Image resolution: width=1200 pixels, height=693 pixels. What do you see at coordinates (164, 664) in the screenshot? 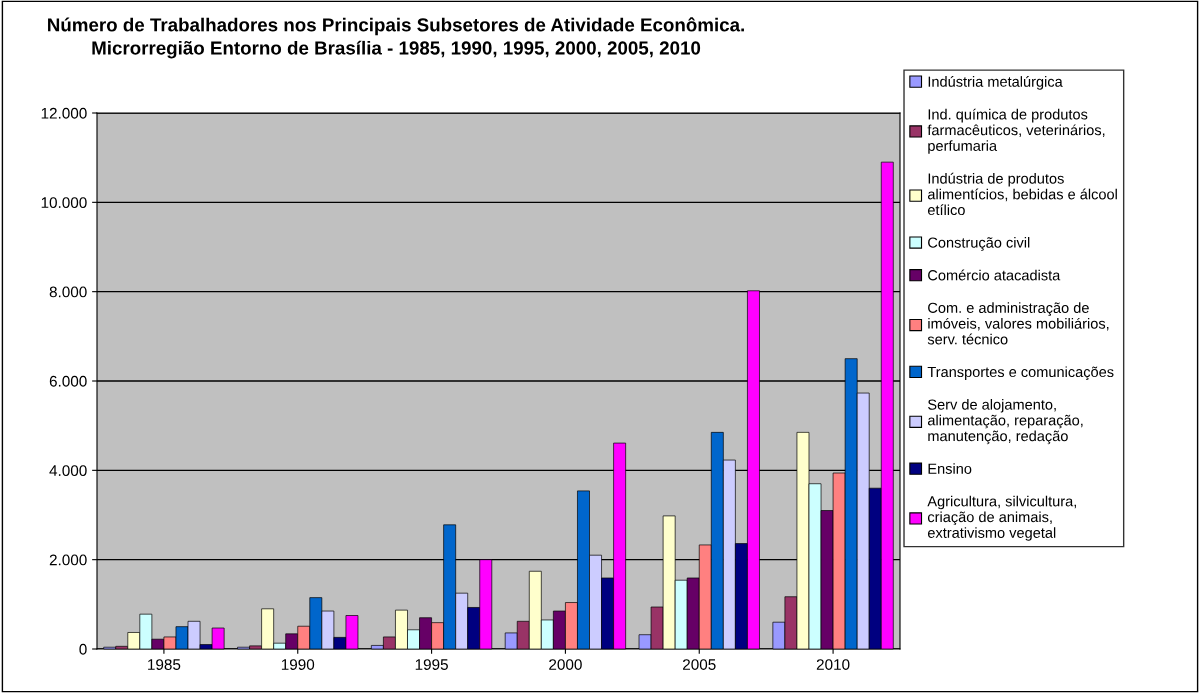
I see `x-tick-label: 1985` at bounding box center [164, 664].